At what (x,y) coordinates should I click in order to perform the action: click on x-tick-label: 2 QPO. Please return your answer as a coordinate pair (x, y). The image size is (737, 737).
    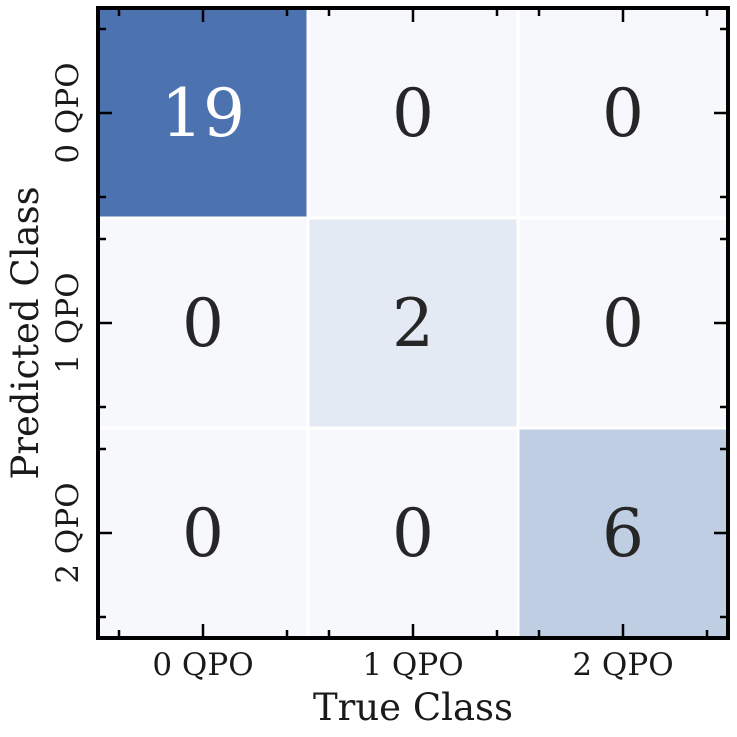
    Looking at the image, I should click on (622, 665).